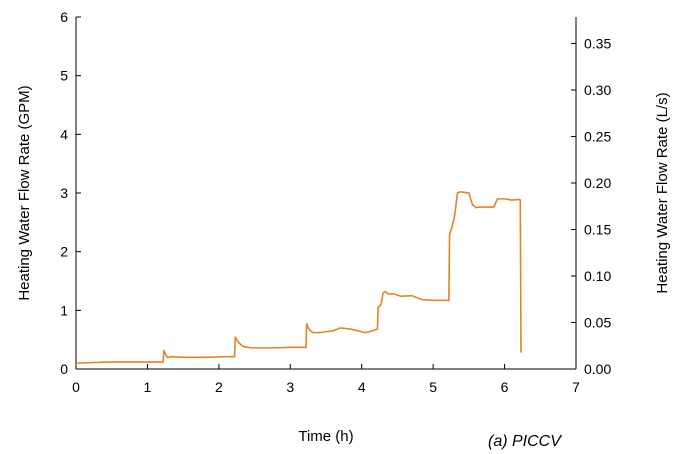  Describe the element at coordinates (525, 441) in the screenshot. I see `figure-caption: (a) PICCV` at that location.